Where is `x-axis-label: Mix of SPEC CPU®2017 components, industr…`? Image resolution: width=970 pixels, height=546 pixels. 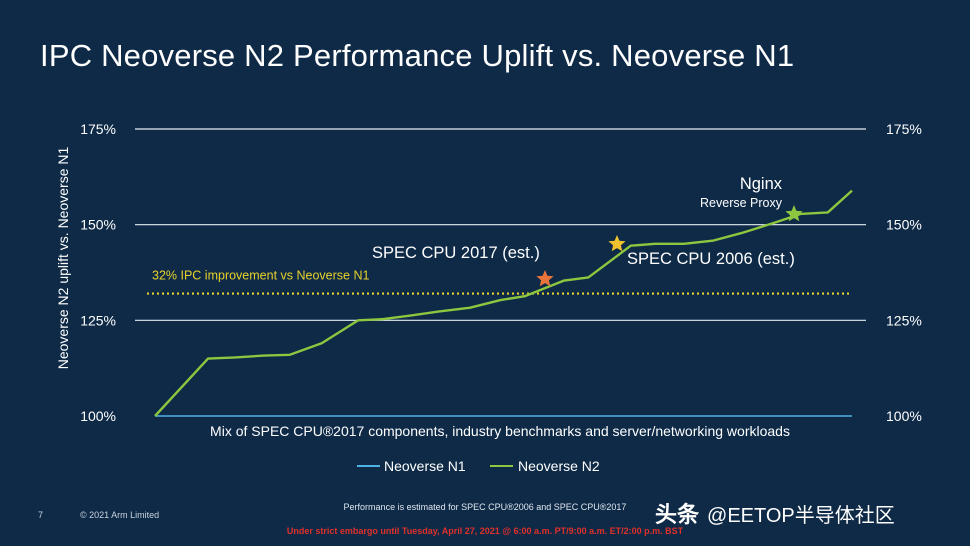 x-axis-label: Mix of SPEC CPU®2017 components, industr… is located at coordinates (500, 431).